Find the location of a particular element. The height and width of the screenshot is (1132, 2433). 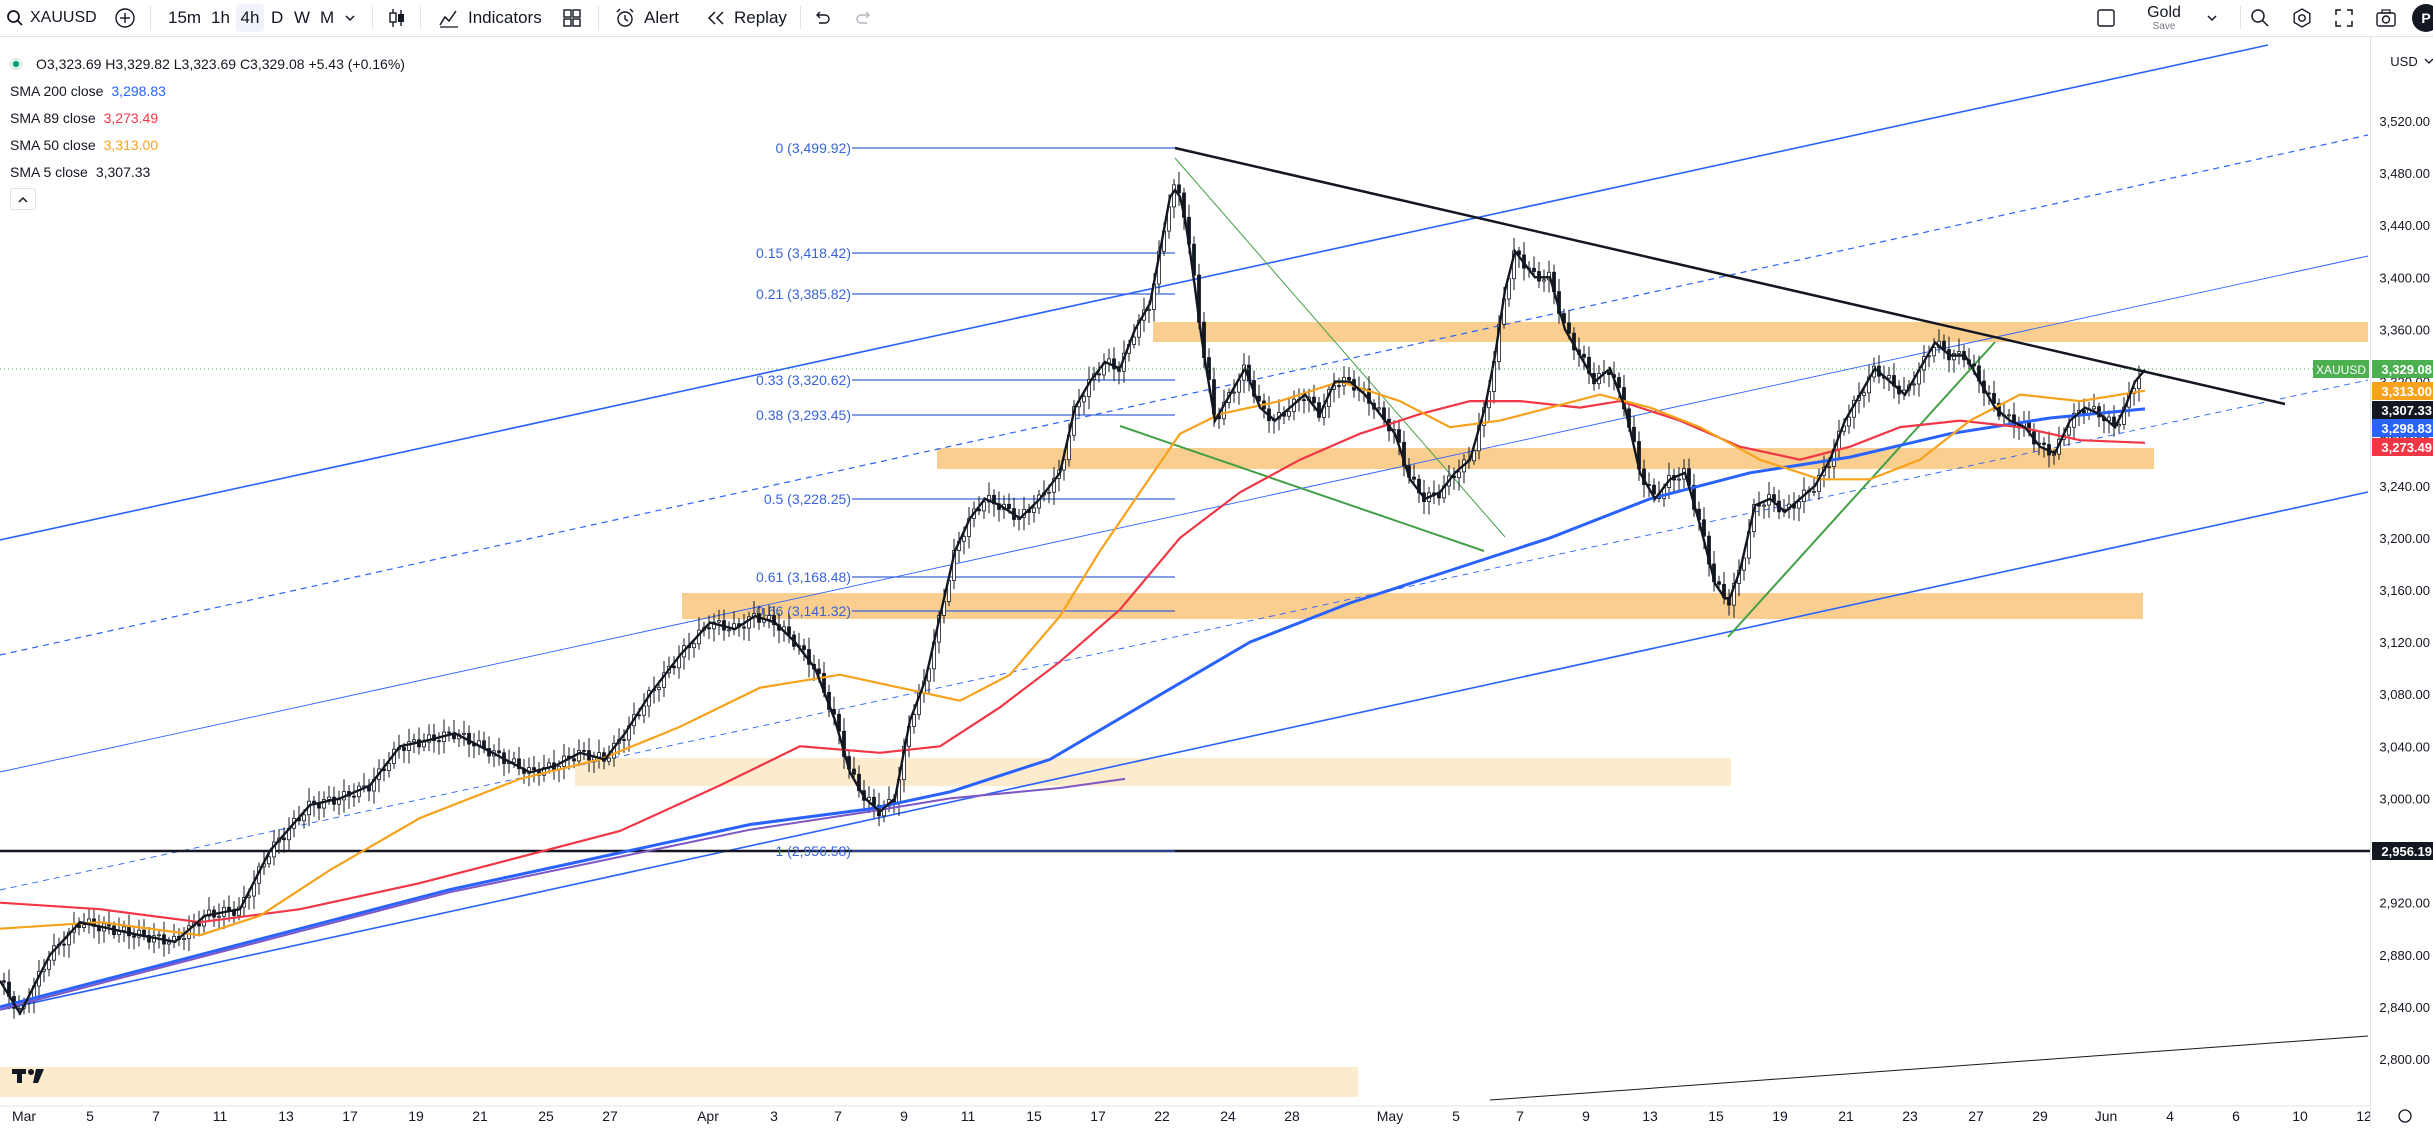

templates-button is located at coordinates (572, 18).